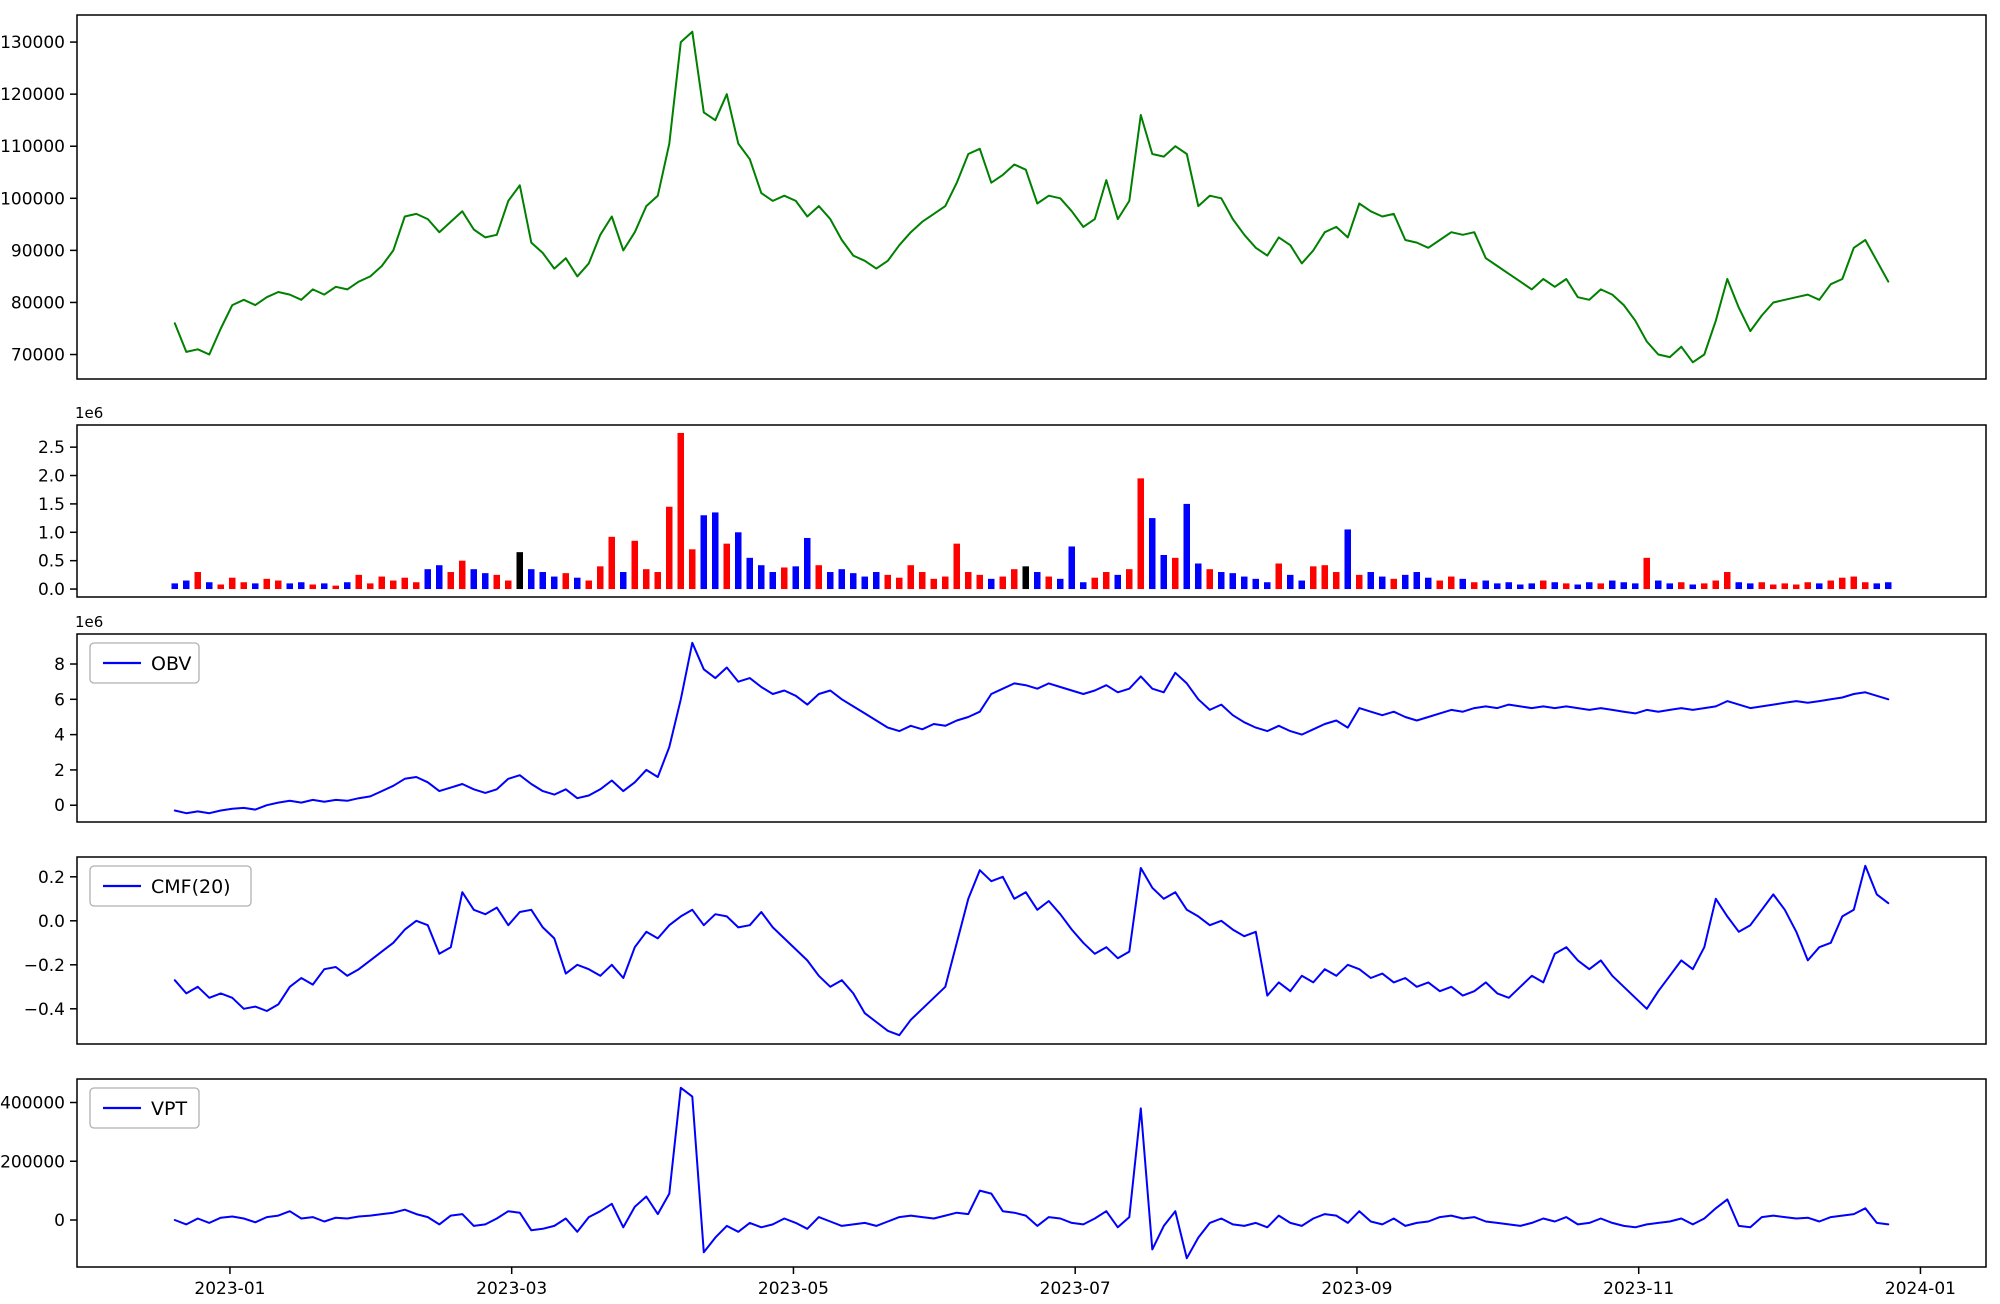 Image resolution: width=2000 pixels, height=1304 pixels. Describe the element at coordinates (44, 966) in the screenshot. I see `y-tick-label: −0.2` at that location.